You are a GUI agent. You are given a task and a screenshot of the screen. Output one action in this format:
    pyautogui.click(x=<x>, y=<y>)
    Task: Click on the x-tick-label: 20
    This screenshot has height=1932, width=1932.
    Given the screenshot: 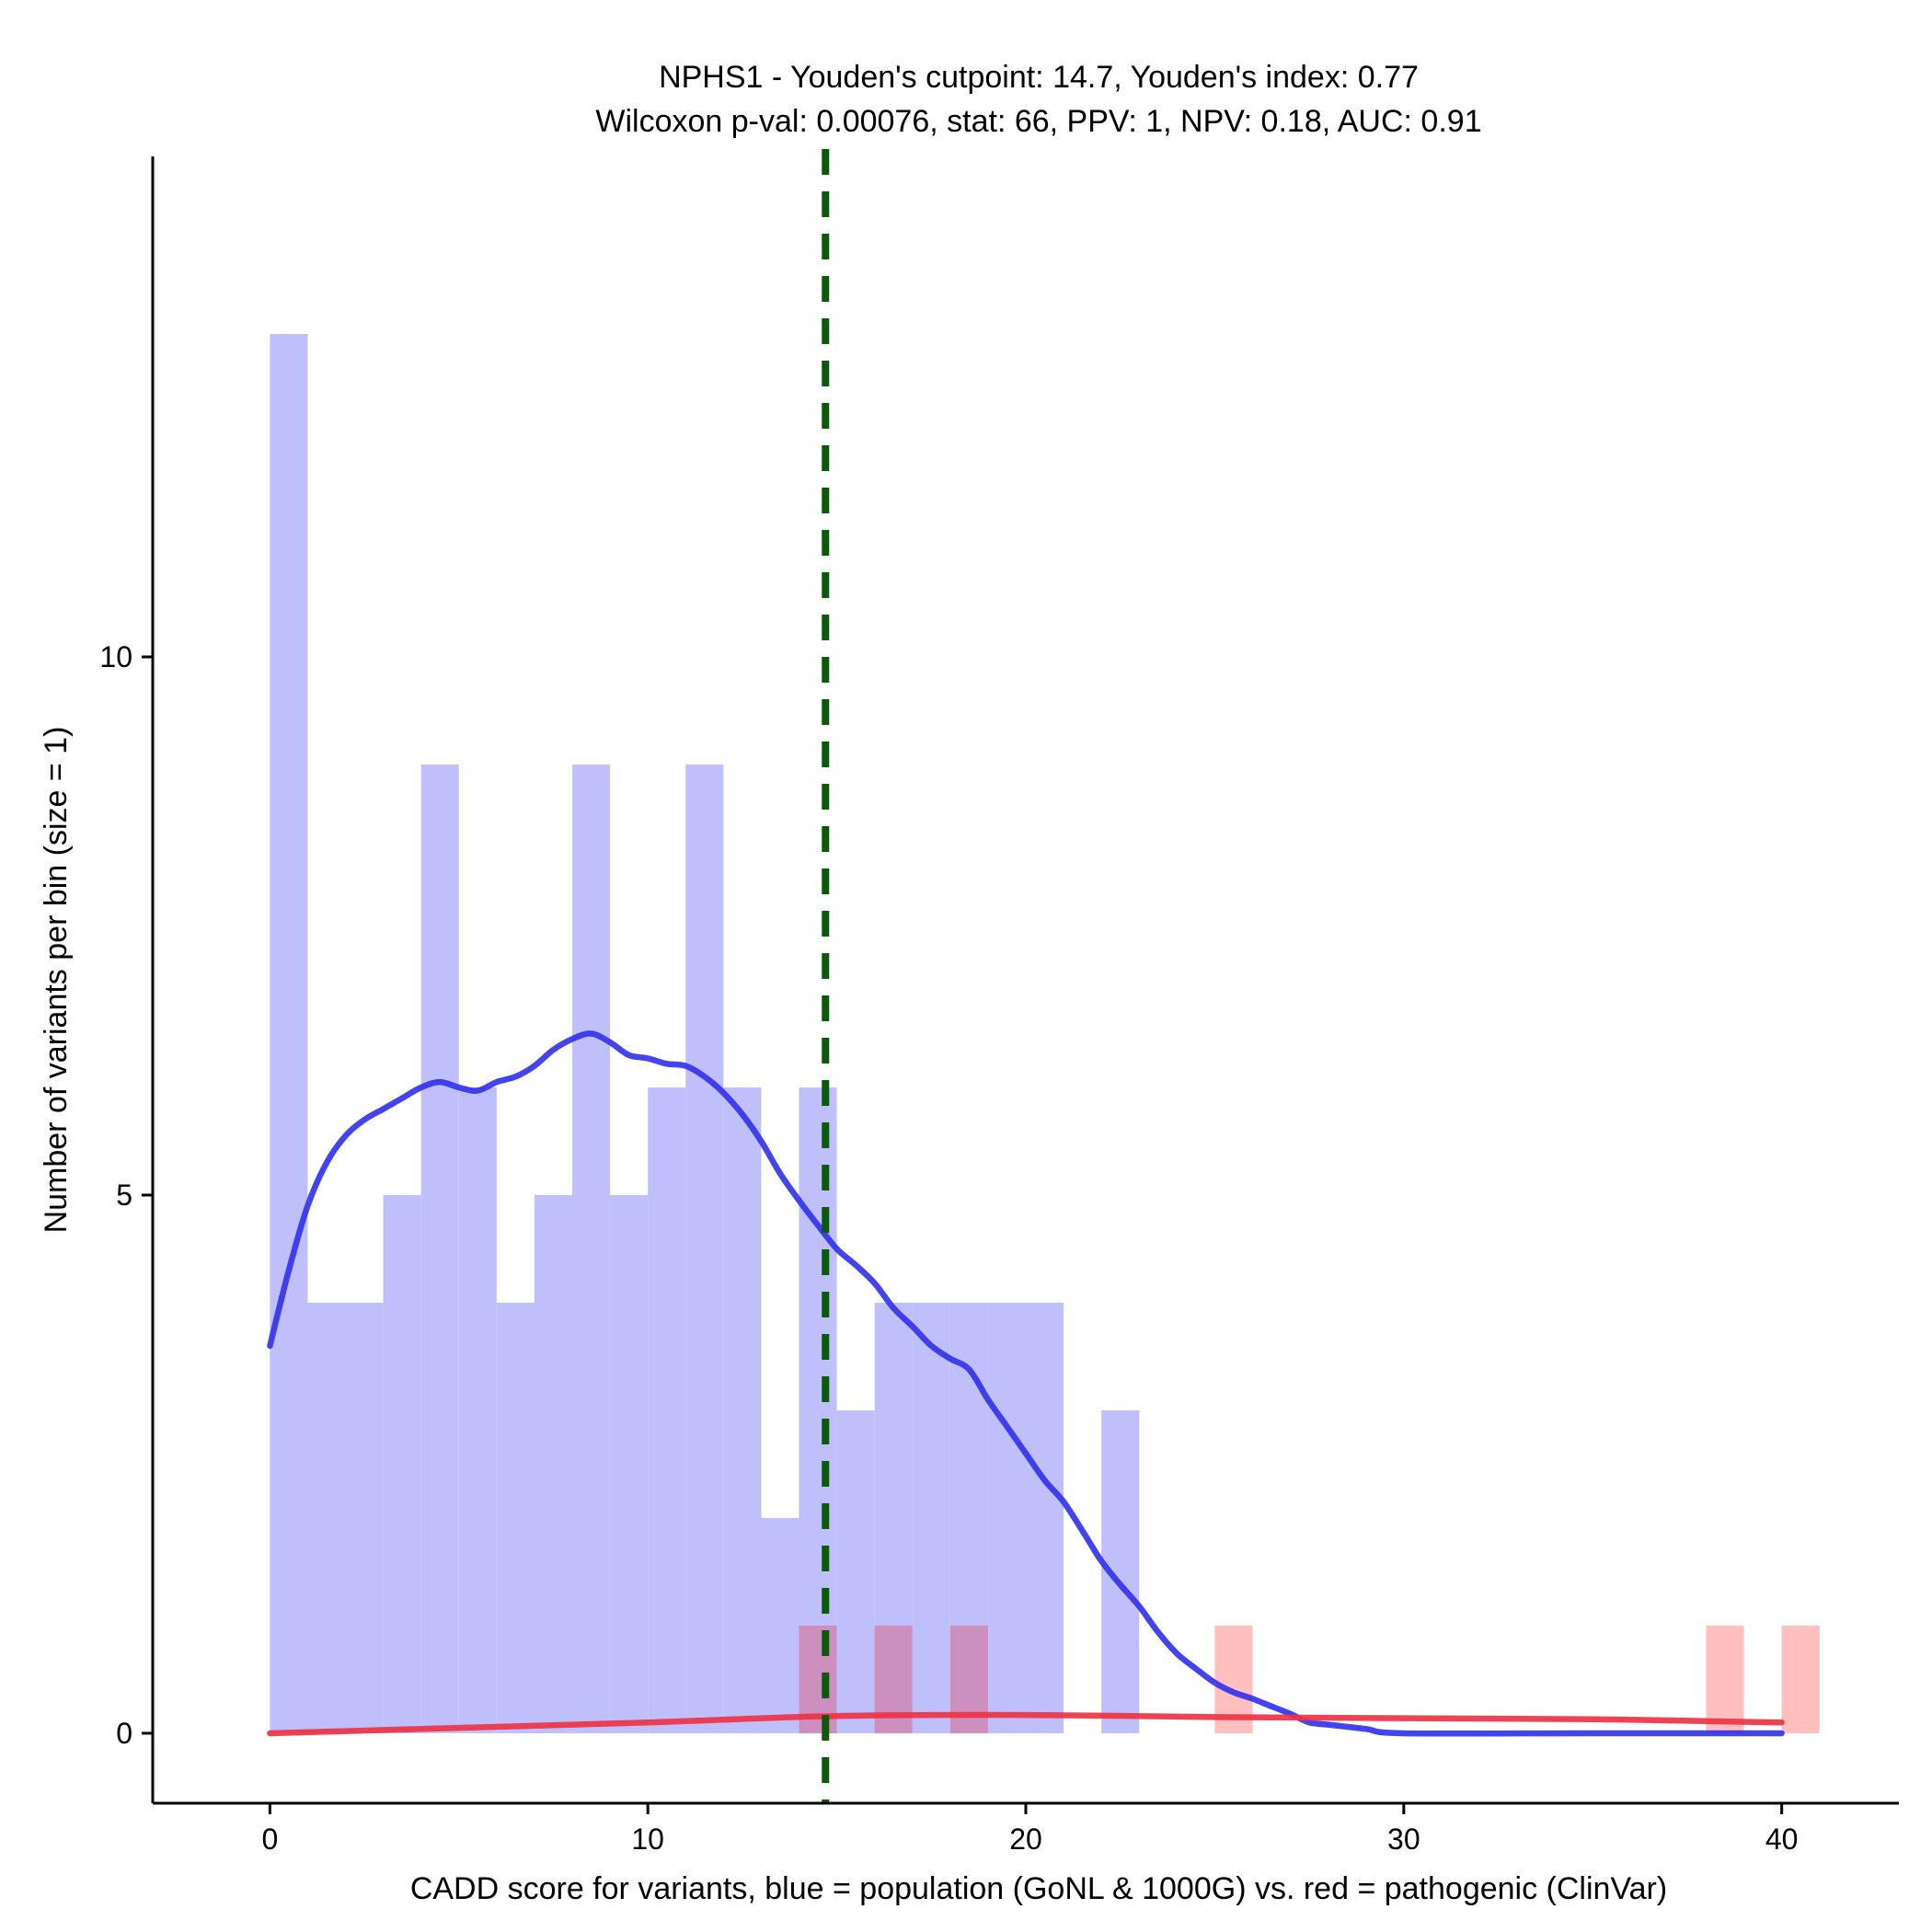 What is the action you would take?
    pyautogui.click(x=1025, y=1839)
    